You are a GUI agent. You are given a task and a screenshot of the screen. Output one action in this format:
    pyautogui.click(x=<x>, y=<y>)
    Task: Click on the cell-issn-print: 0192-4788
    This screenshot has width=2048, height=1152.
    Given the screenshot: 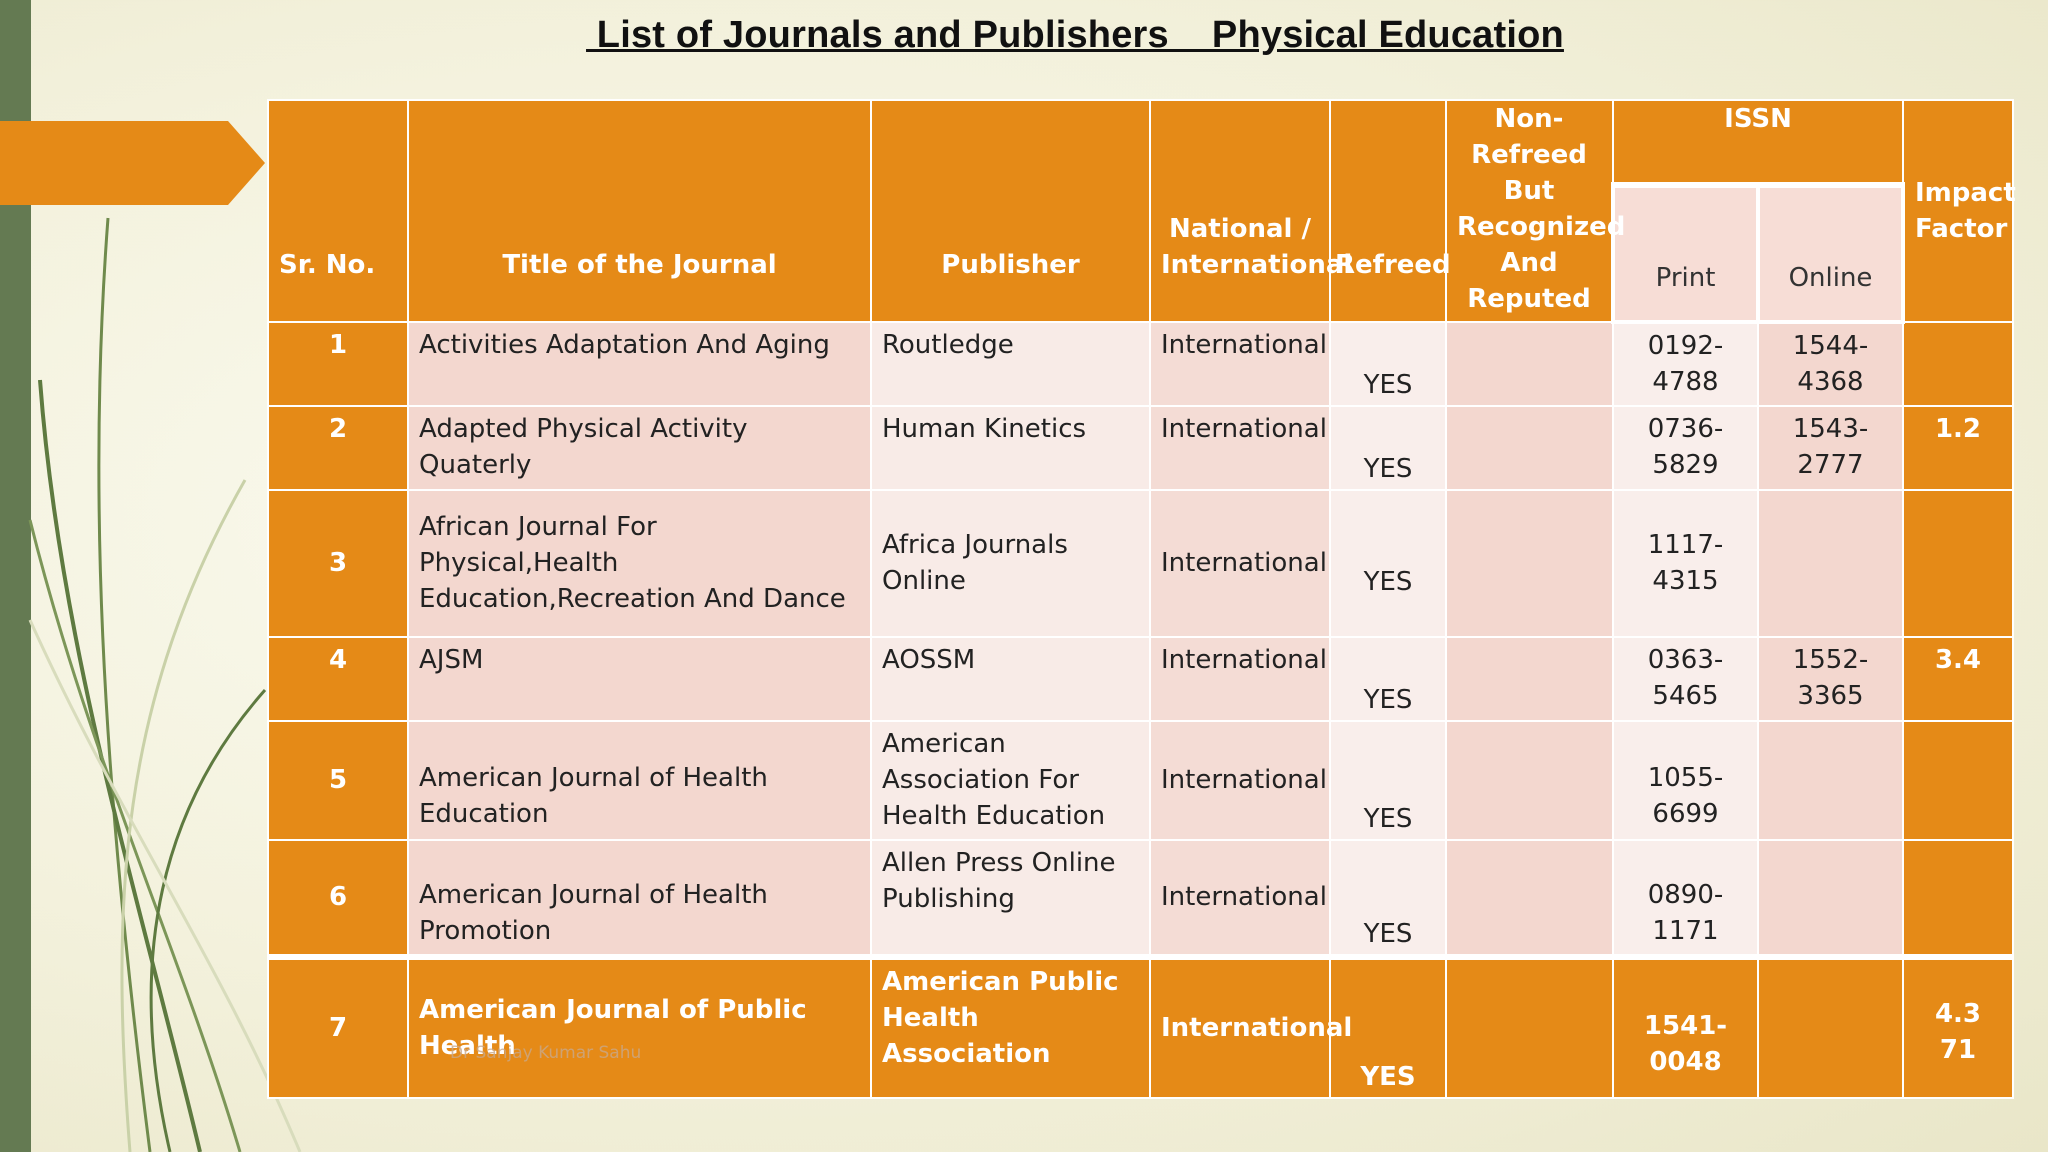 What is the action you would take?
    pyautogui.click(x=1685, y=364)
    